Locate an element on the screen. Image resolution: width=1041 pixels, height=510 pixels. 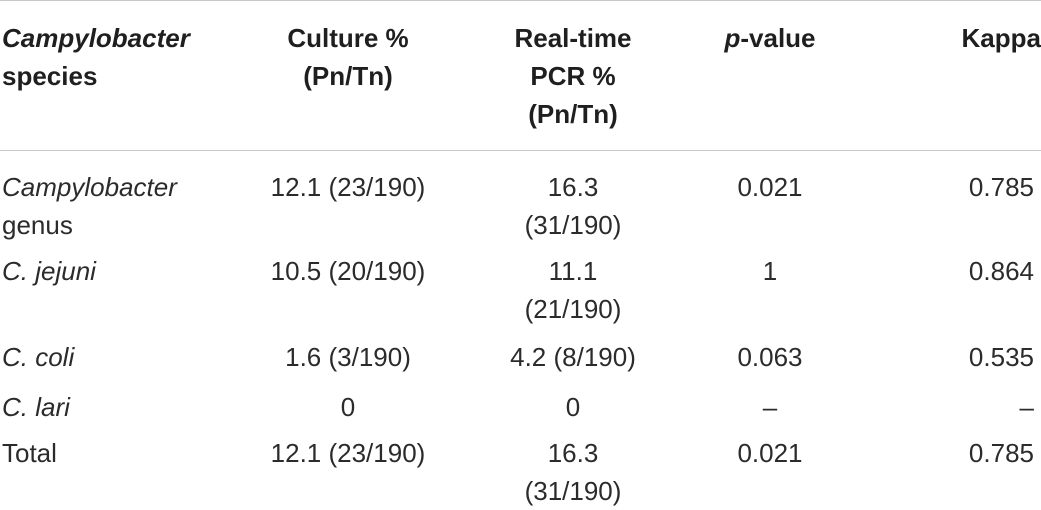
row-kappa: – is located at coordinates (1026, 407).